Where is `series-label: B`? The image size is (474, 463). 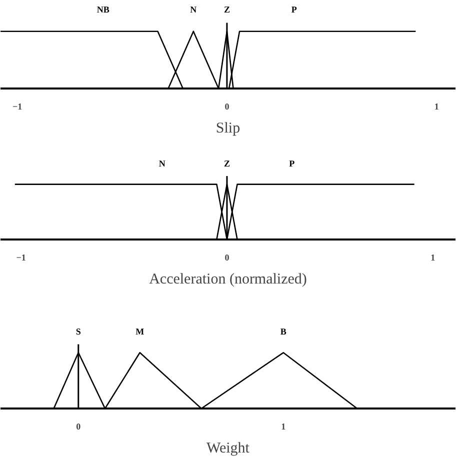
series-label: B is located at coordinates (283, 331).